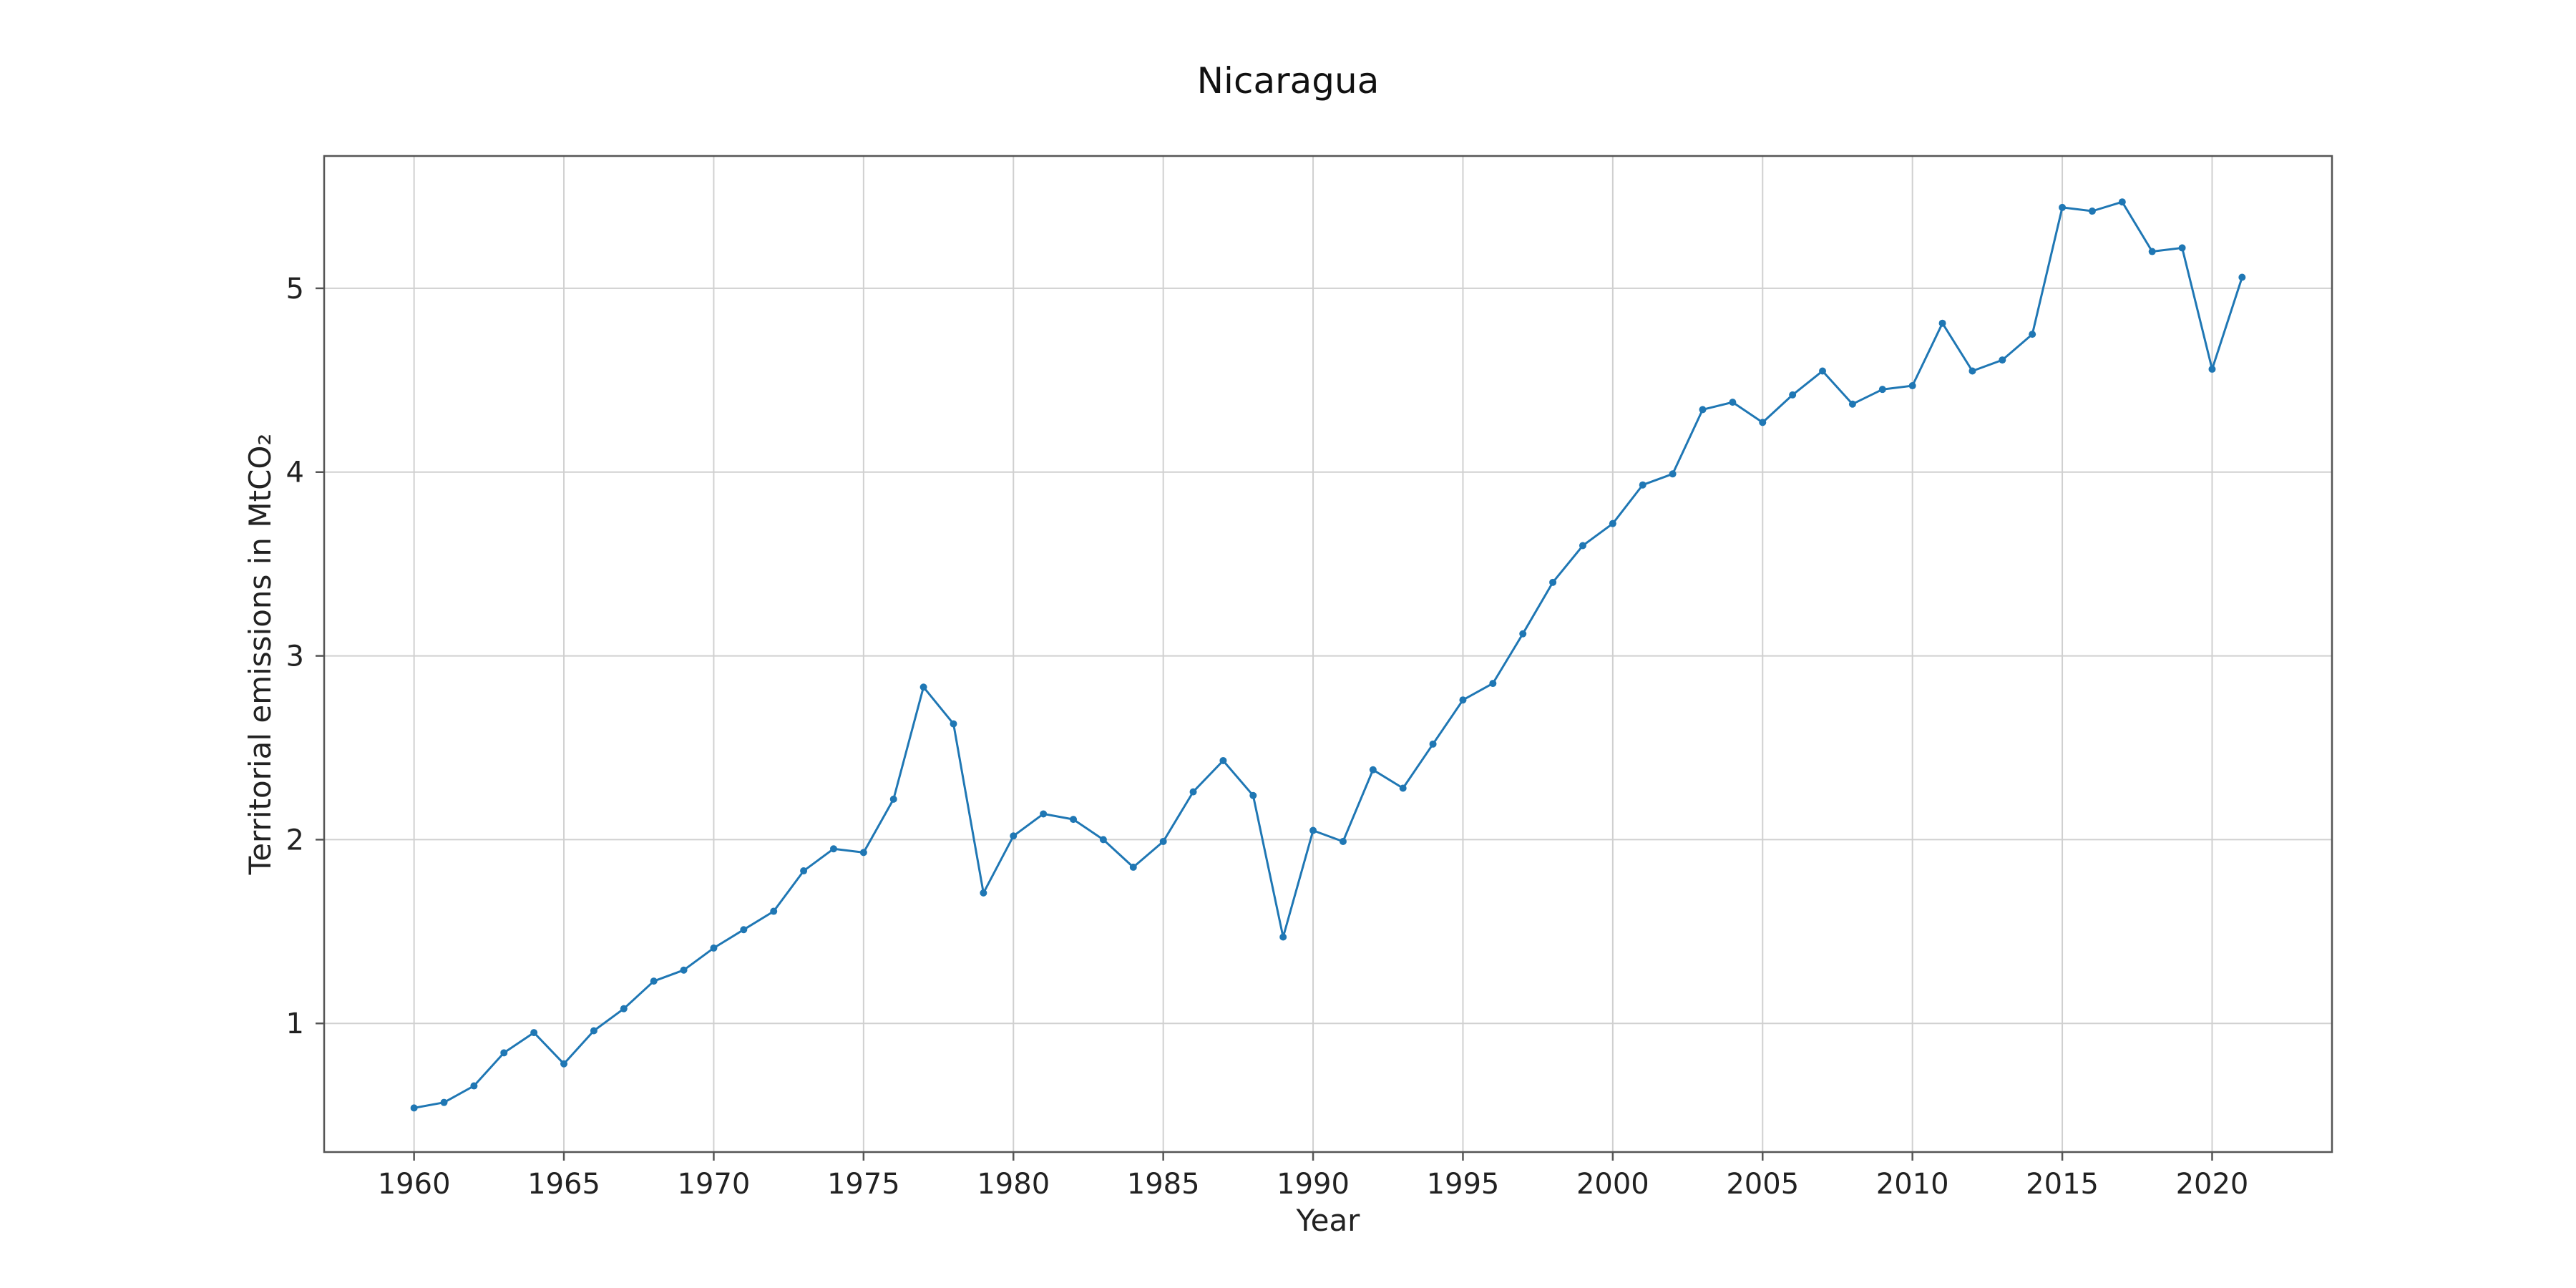  Describe the element at coordinates (714, 1184) in the screenshot. I see `x-tick-label: 1970` at that location.